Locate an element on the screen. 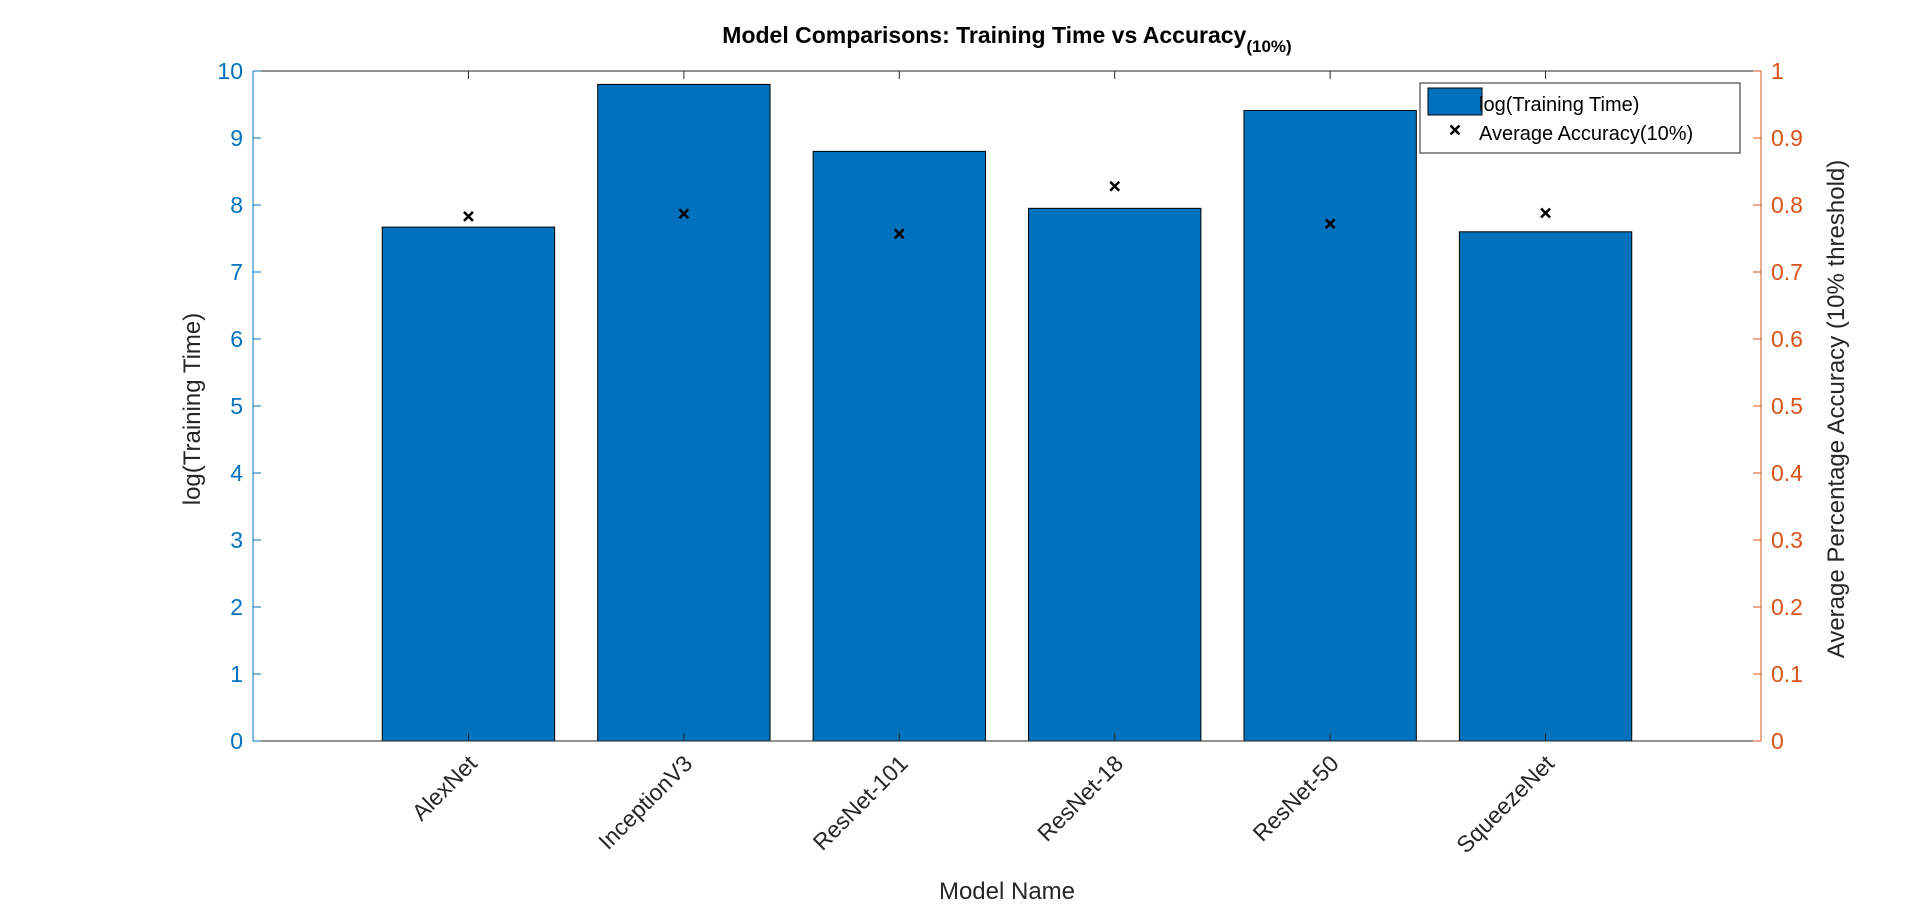  y-right-tick-label: 0.3 is located at coordinates (1787, 540).